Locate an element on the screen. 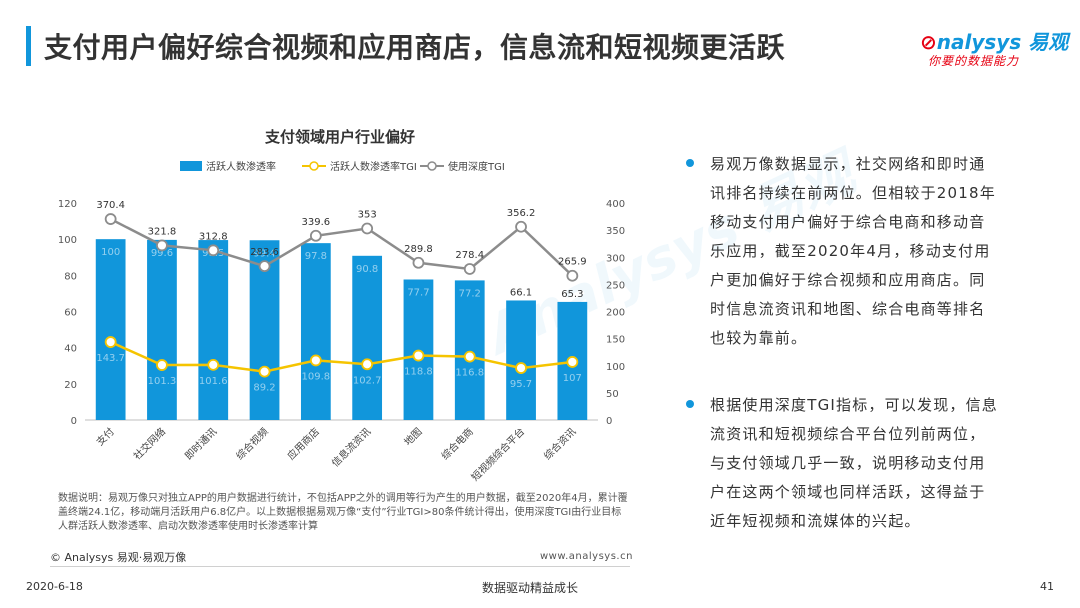  depth-tgi-value-label: 283.6 is located at coordinates (264, 252).